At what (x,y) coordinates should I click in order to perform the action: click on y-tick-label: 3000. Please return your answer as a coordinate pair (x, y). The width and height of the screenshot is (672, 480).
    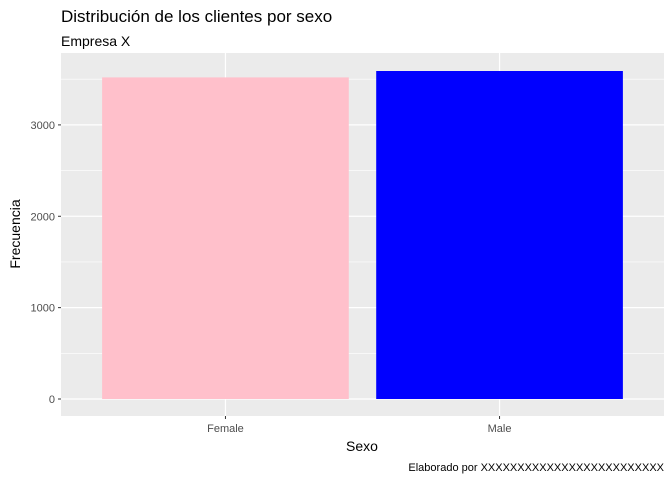
    Looking at the image, I should click on (43, 126).